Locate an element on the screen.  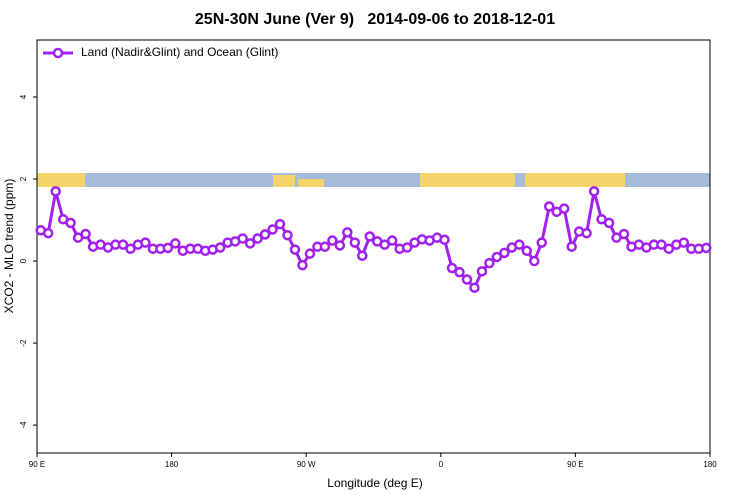
y-tick-label: 4 is located at coordinates (23, 96).